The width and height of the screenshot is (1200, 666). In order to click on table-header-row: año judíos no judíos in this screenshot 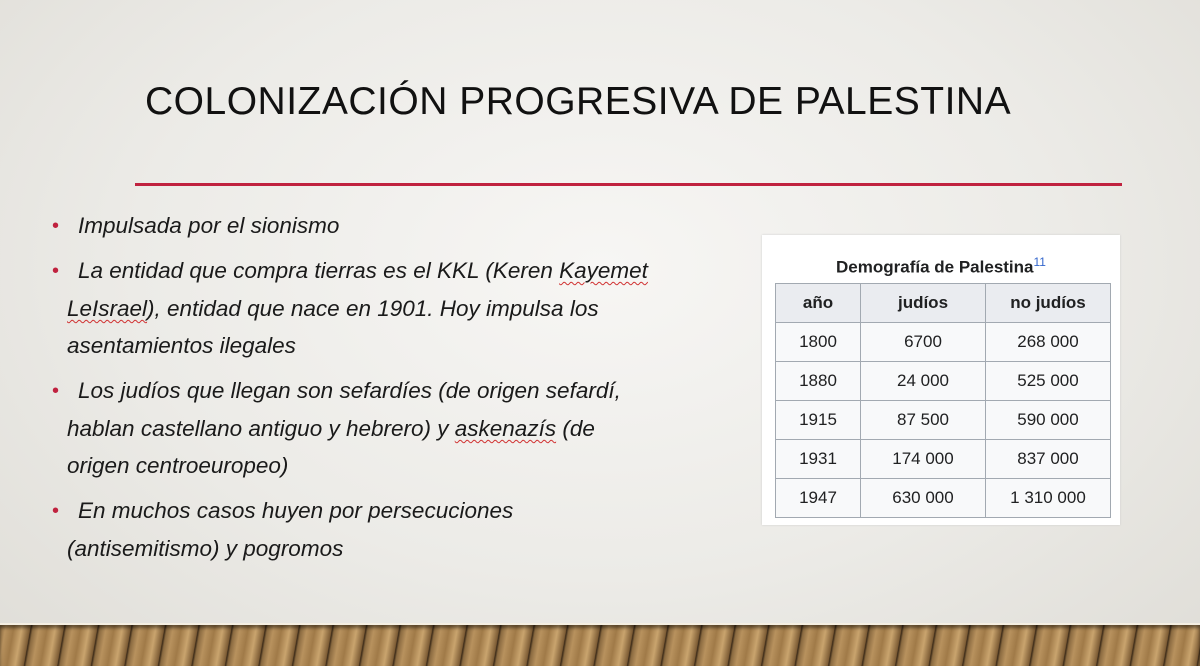, I will do `click(943, 303)`.